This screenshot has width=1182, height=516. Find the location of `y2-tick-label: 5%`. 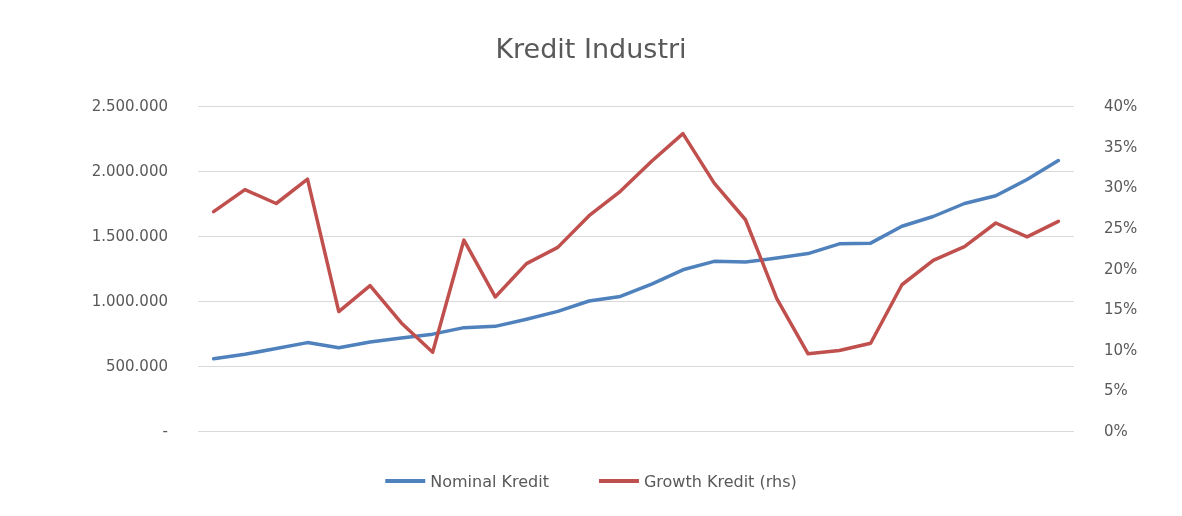

y2-tick-label: 5% is located at coordinates (1116, 390).